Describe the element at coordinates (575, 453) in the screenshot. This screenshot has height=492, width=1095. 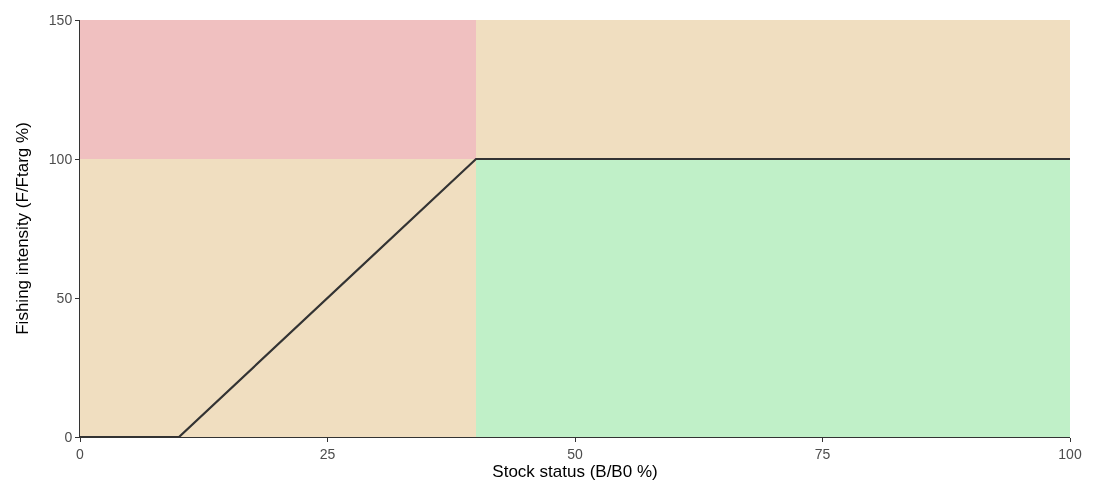
I see `x-tick-label: 50` at that location.